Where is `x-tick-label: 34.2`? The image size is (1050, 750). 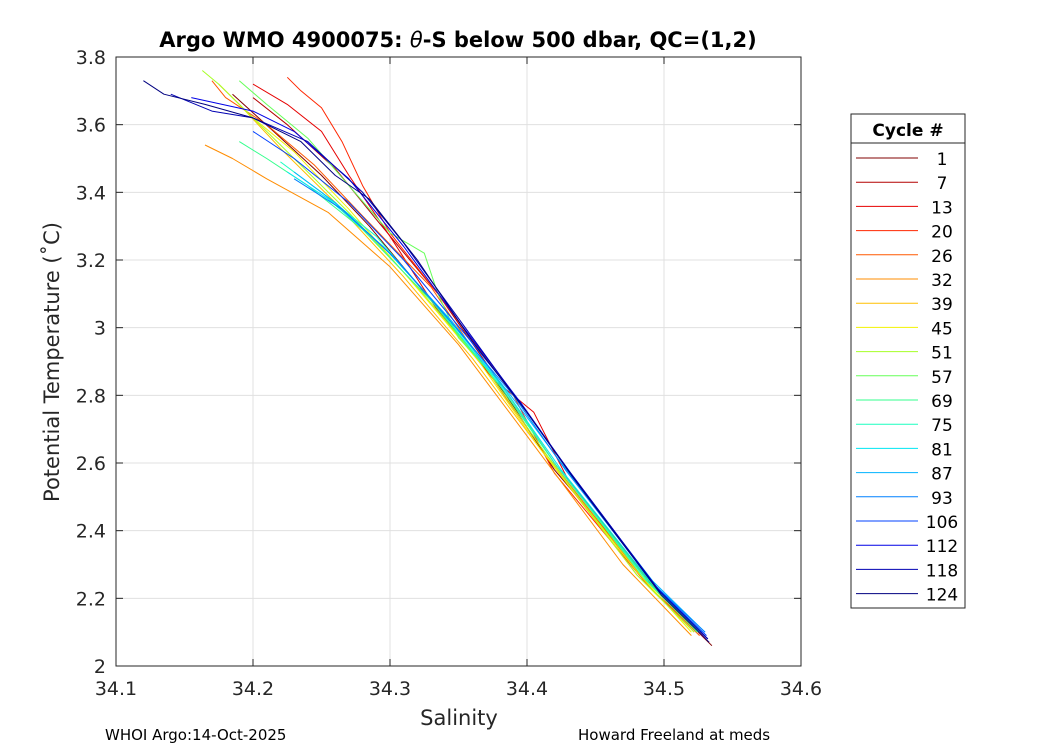
x-tick-label: 34.2 is located at coordinates (253, 689).